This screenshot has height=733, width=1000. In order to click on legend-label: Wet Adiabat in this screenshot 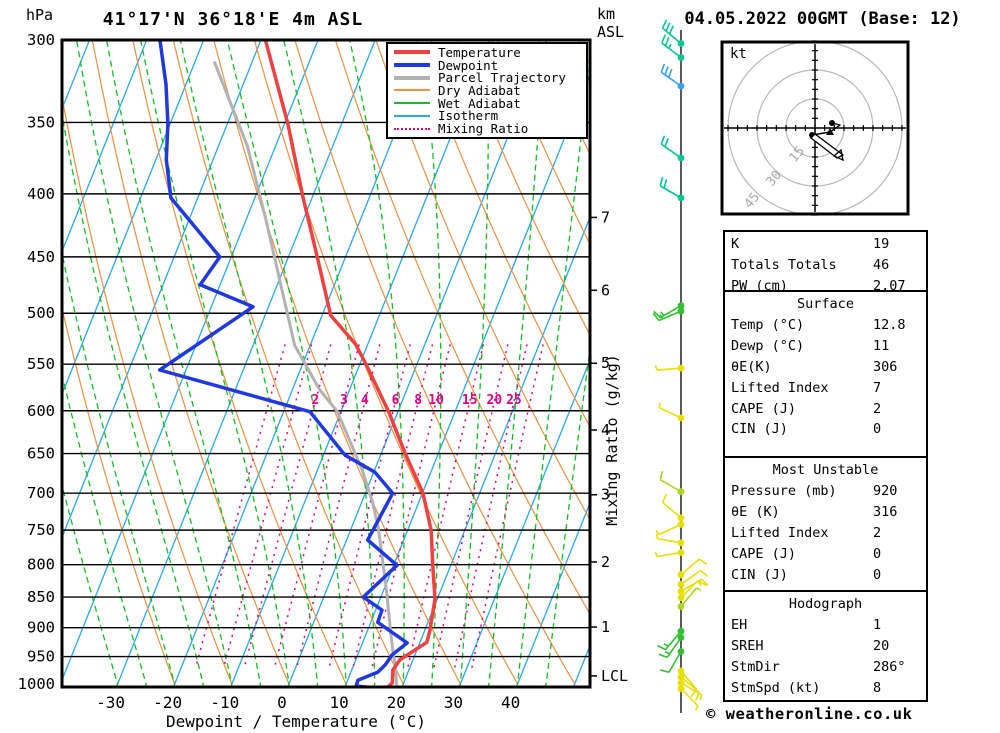, I will do `click(479, 103)`.